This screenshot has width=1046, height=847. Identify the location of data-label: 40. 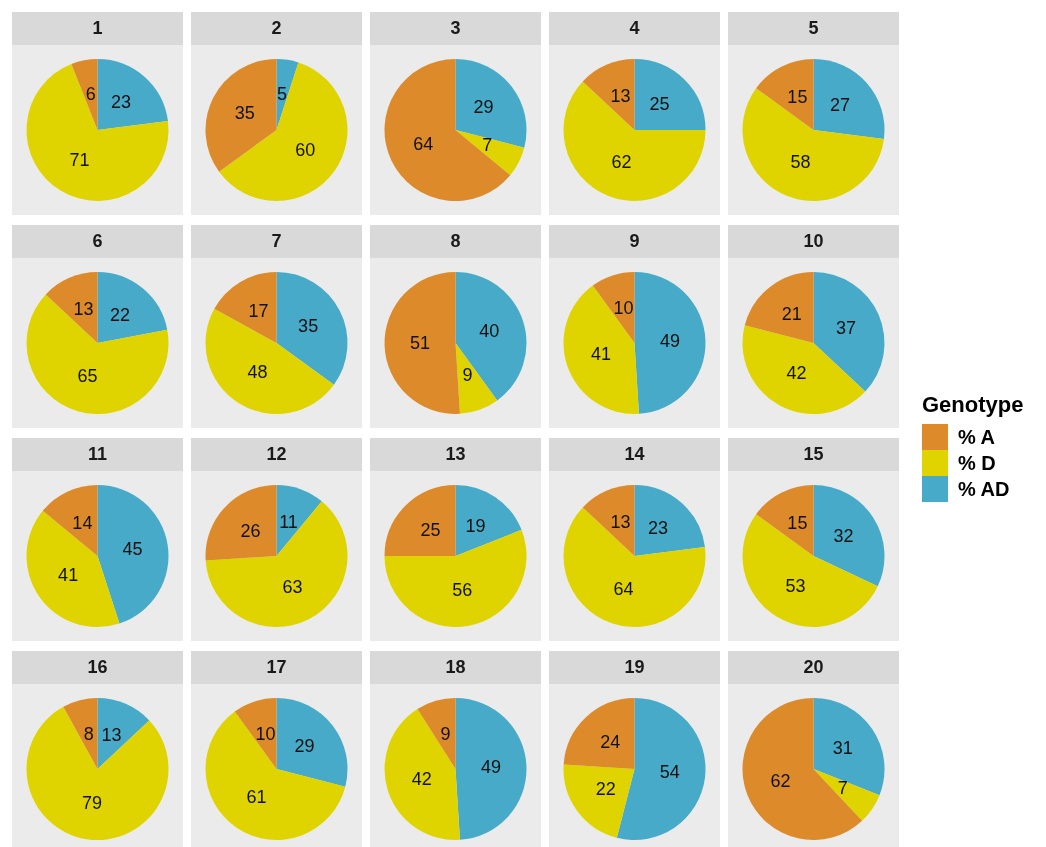
(489, 331).